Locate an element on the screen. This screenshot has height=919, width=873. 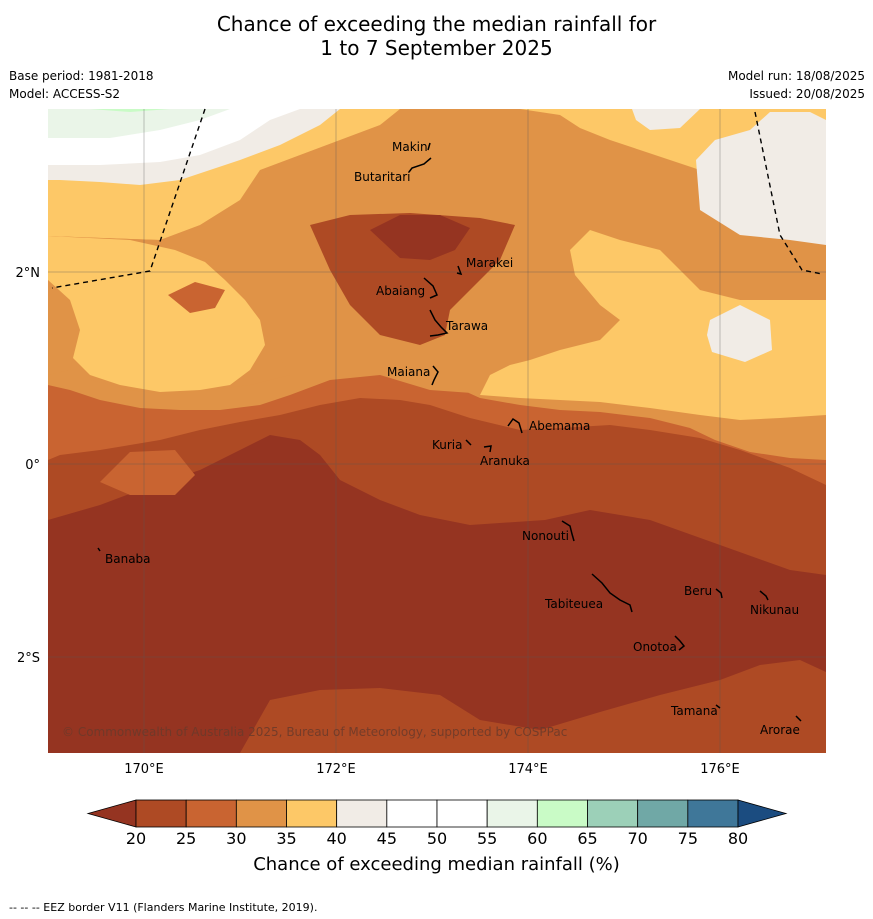
label-beru: Beru is located at coordinates (698, 591).